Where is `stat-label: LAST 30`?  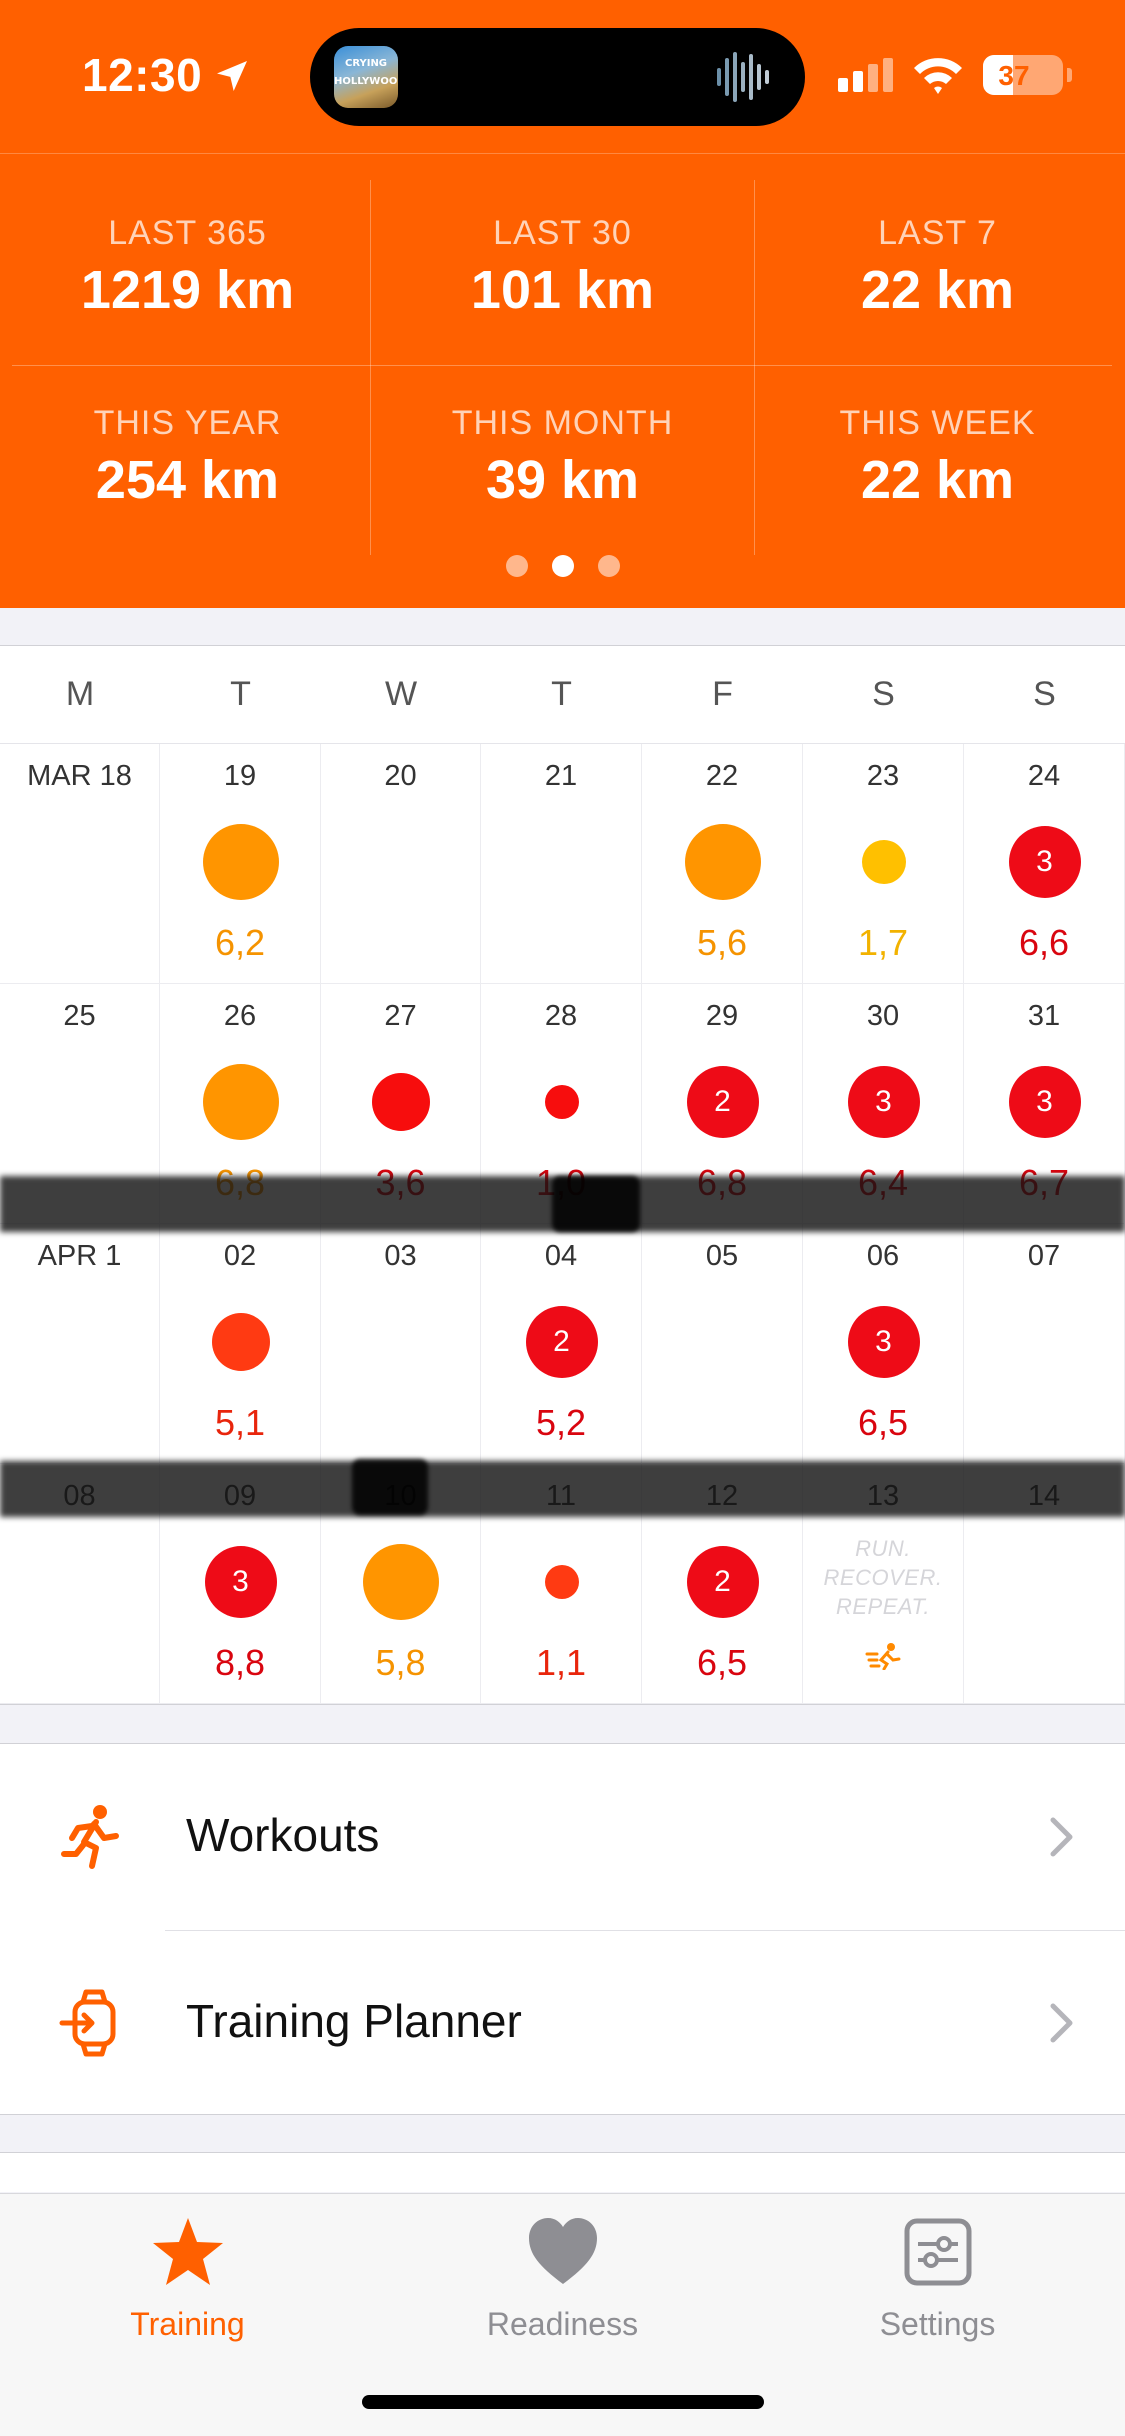
stat-label: LAST 30 is located at coordinates (562, 233).